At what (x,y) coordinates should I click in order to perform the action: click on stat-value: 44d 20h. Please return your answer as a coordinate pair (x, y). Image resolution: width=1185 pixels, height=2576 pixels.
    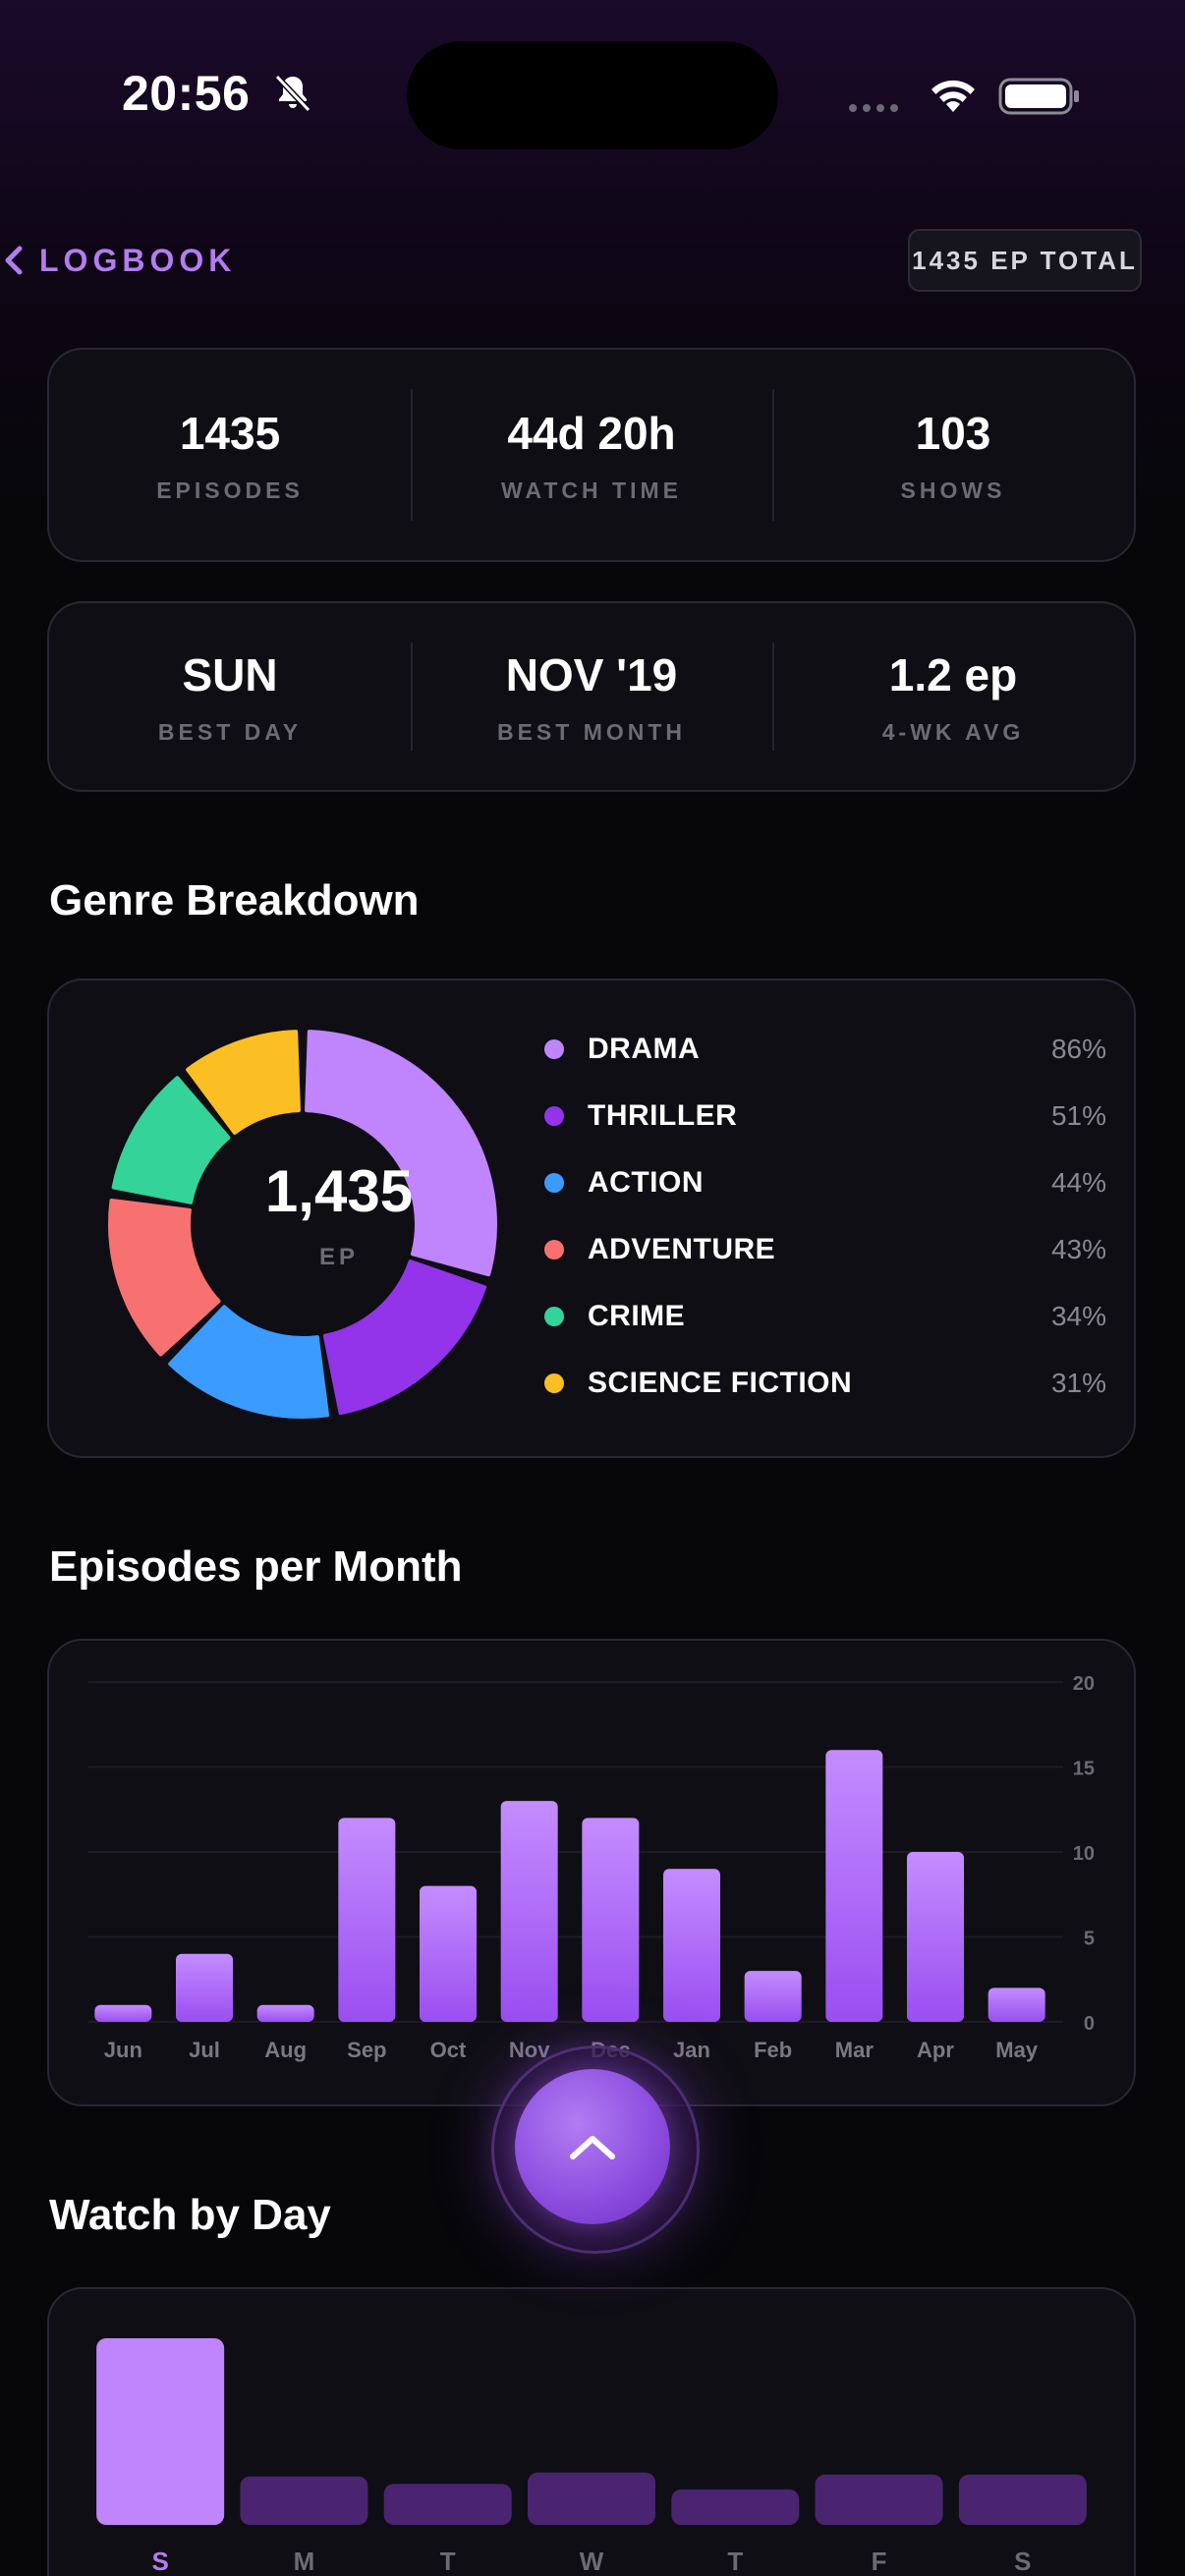
    Looking at the image, I should click on (592, 433).